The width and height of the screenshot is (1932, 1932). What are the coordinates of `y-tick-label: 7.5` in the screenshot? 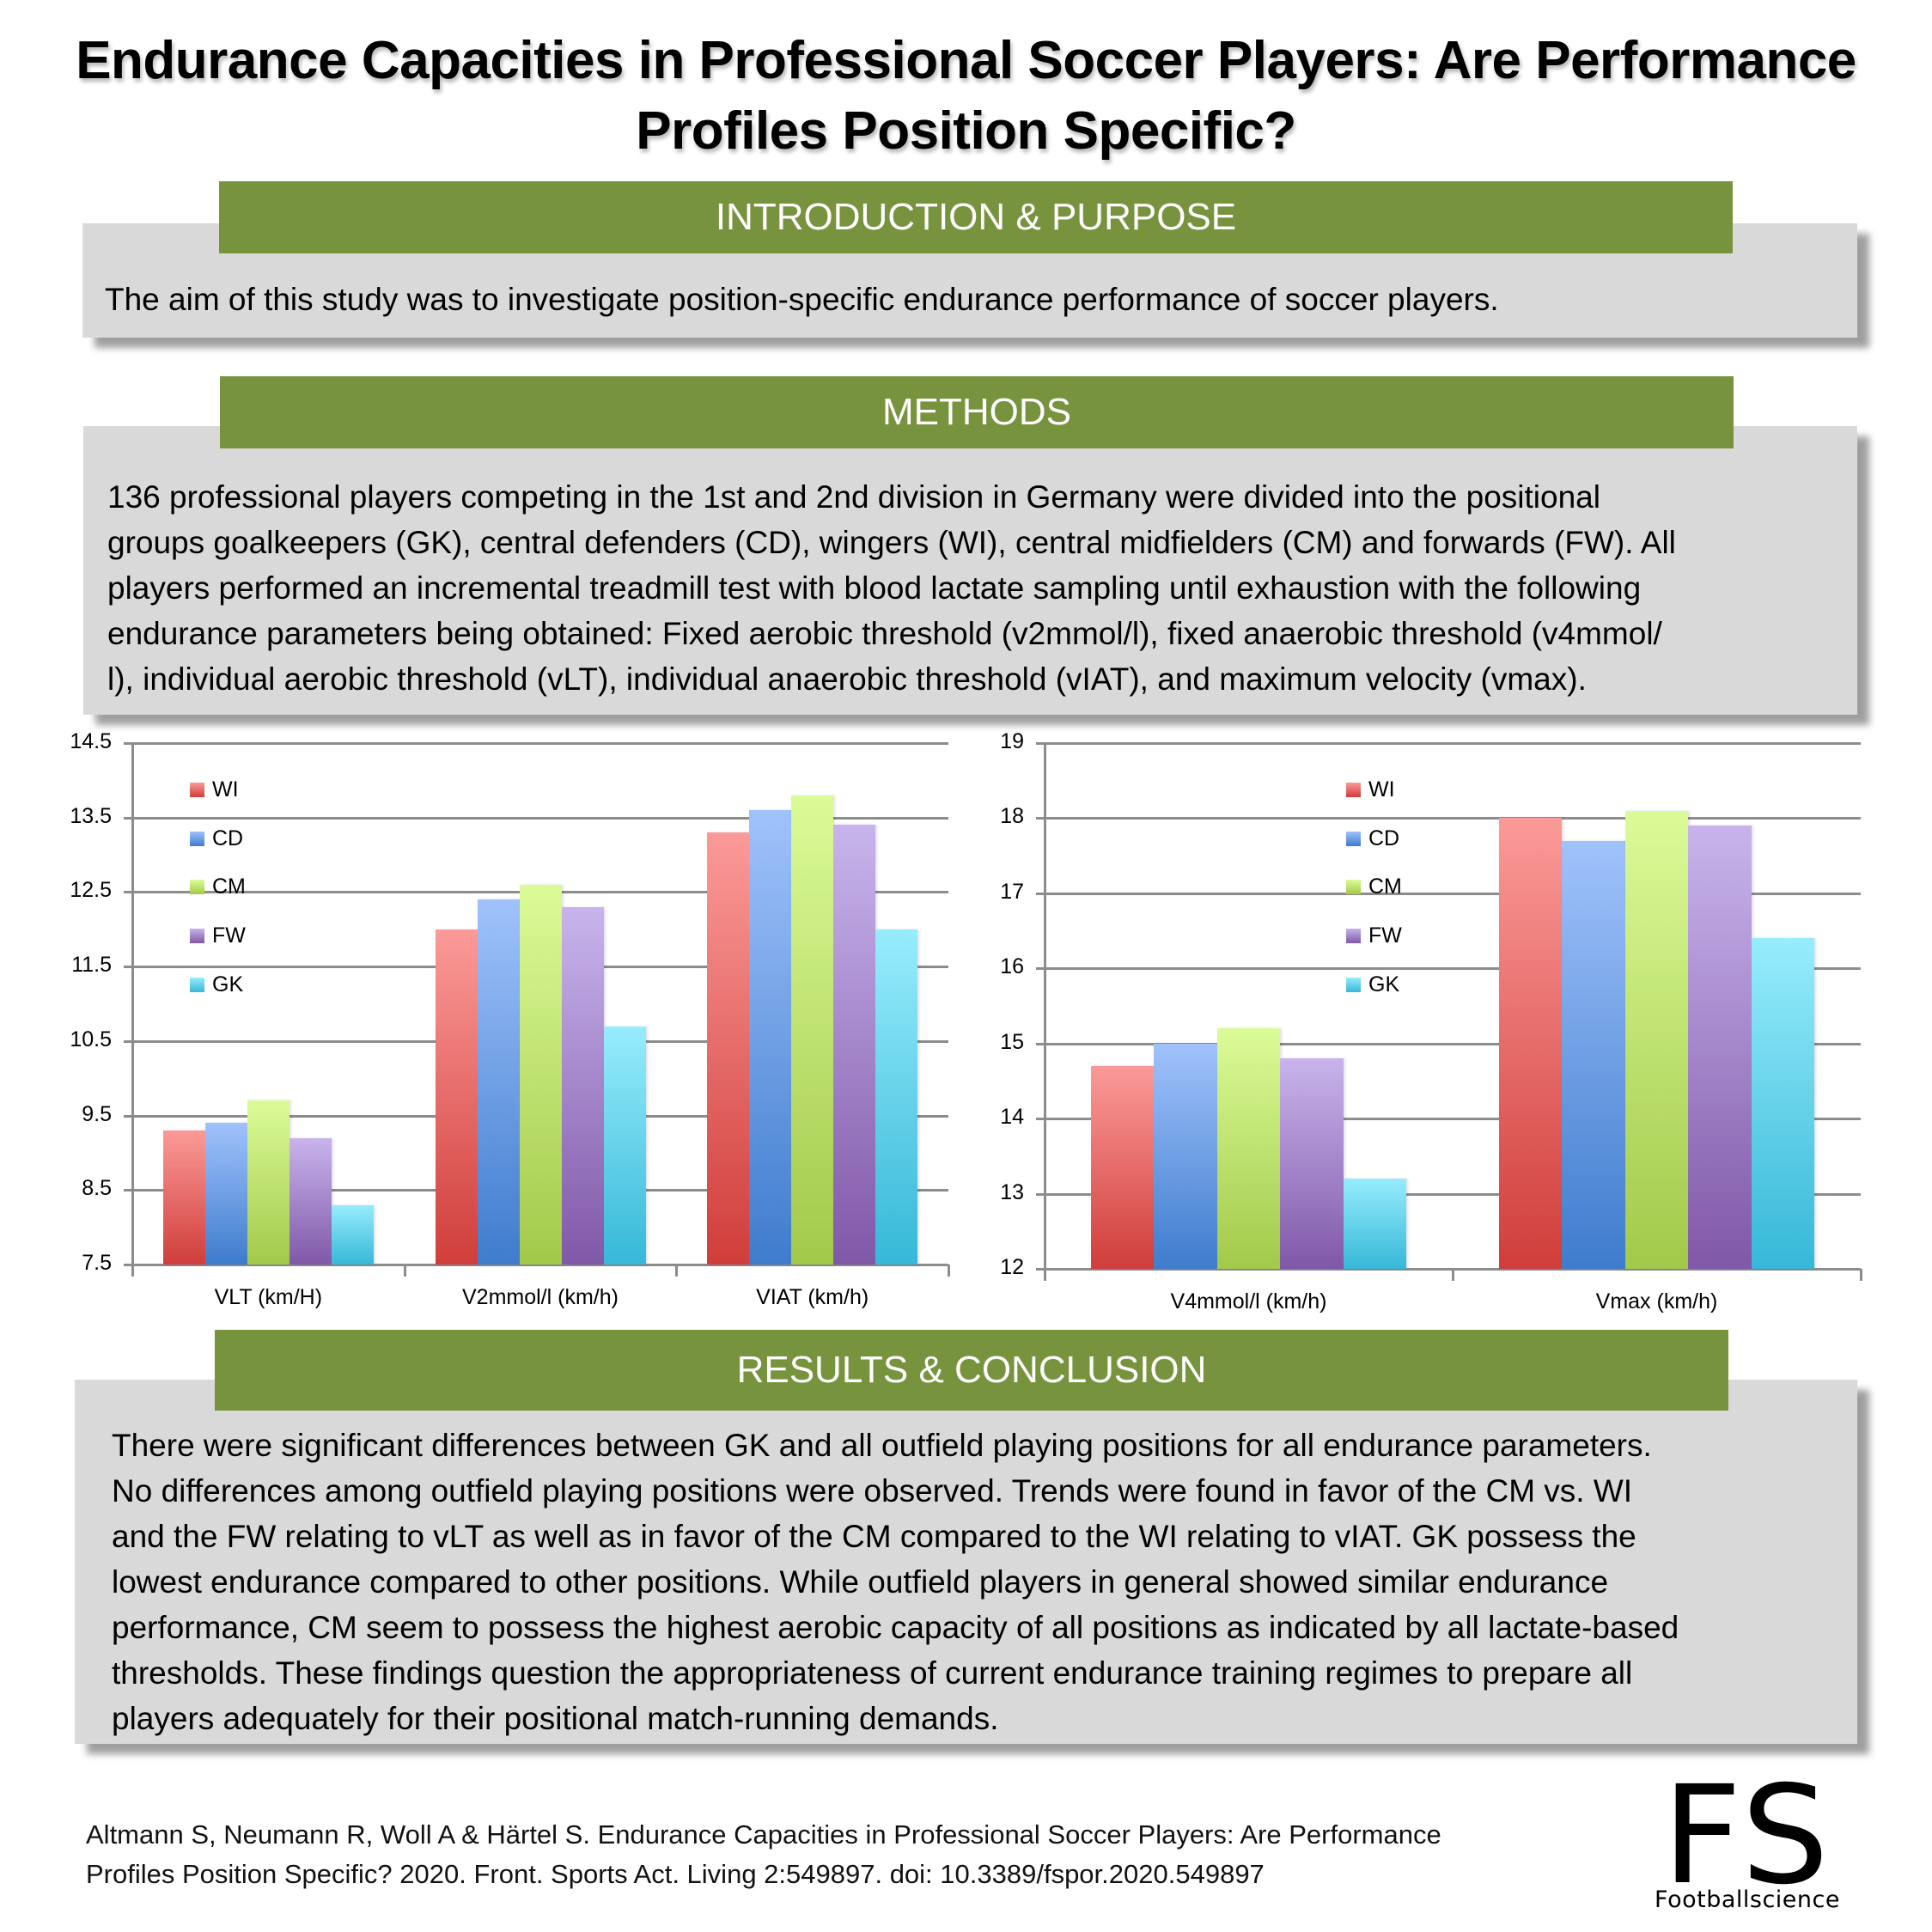 It's located at (97, 1263).